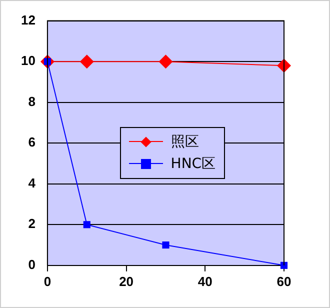 The height and width of the screenshot is (308, 330). Describe the element at coordinates (28, 60) in the screenshot. I see `y-tick-label: 10` at that location.